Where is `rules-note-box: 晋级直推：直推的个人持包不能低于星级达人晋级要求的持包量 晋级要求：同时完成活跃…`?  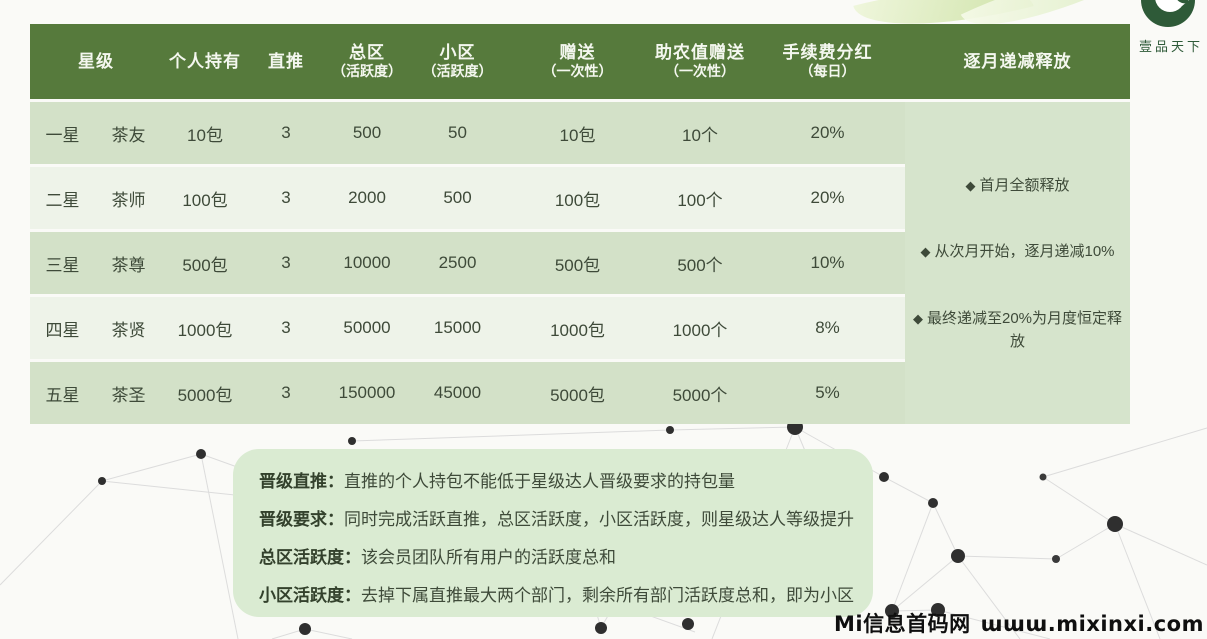 rules-note-box: 晋级直推：直推的个人持包不能低于星级达人晋级要求的持包量 晋级要求：同时完成活跃… is located at coordinates (553, 533).